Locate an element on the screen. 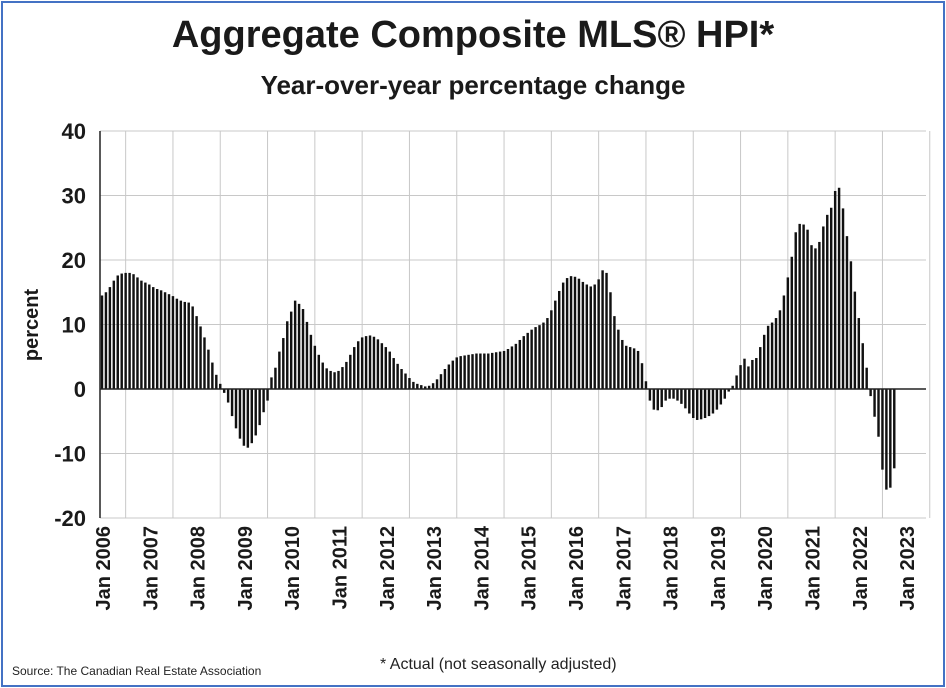 This screenshot has width=946, height=688. y-tick-labels: 40 30 20 10 0 -10 -20 is located at coordinates (70, 325).